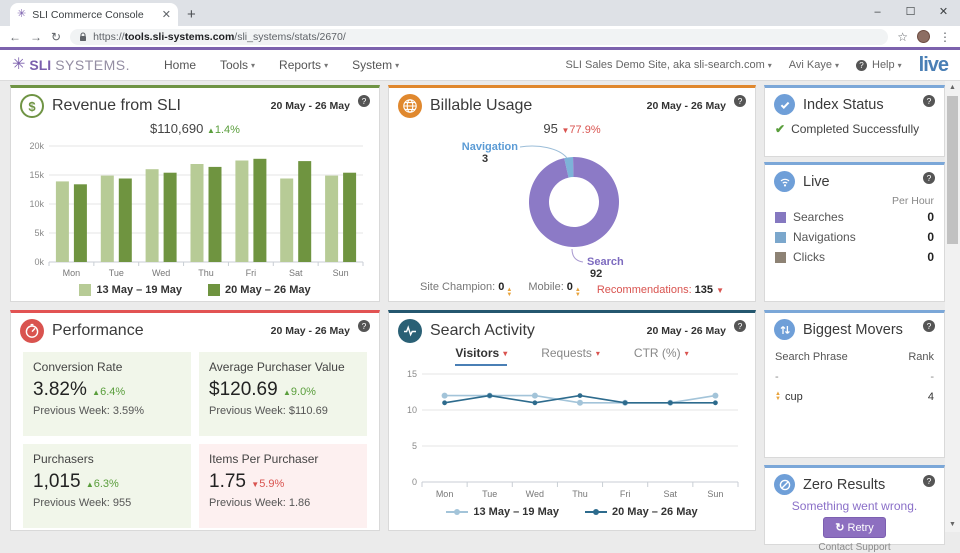  Describe the element at coordinates (39, 262) in the screenshot. I see `svg-text: 0k` at that location.